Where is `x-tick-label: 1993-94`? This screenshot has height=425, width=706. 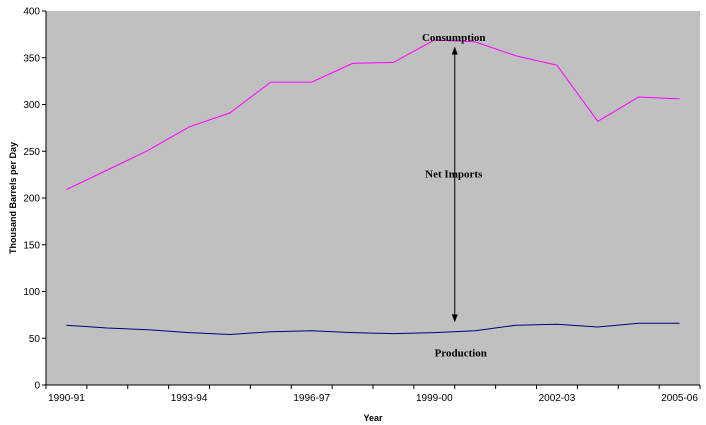 x-tick-label: 1993-94 is located at coordinates (189, 398).